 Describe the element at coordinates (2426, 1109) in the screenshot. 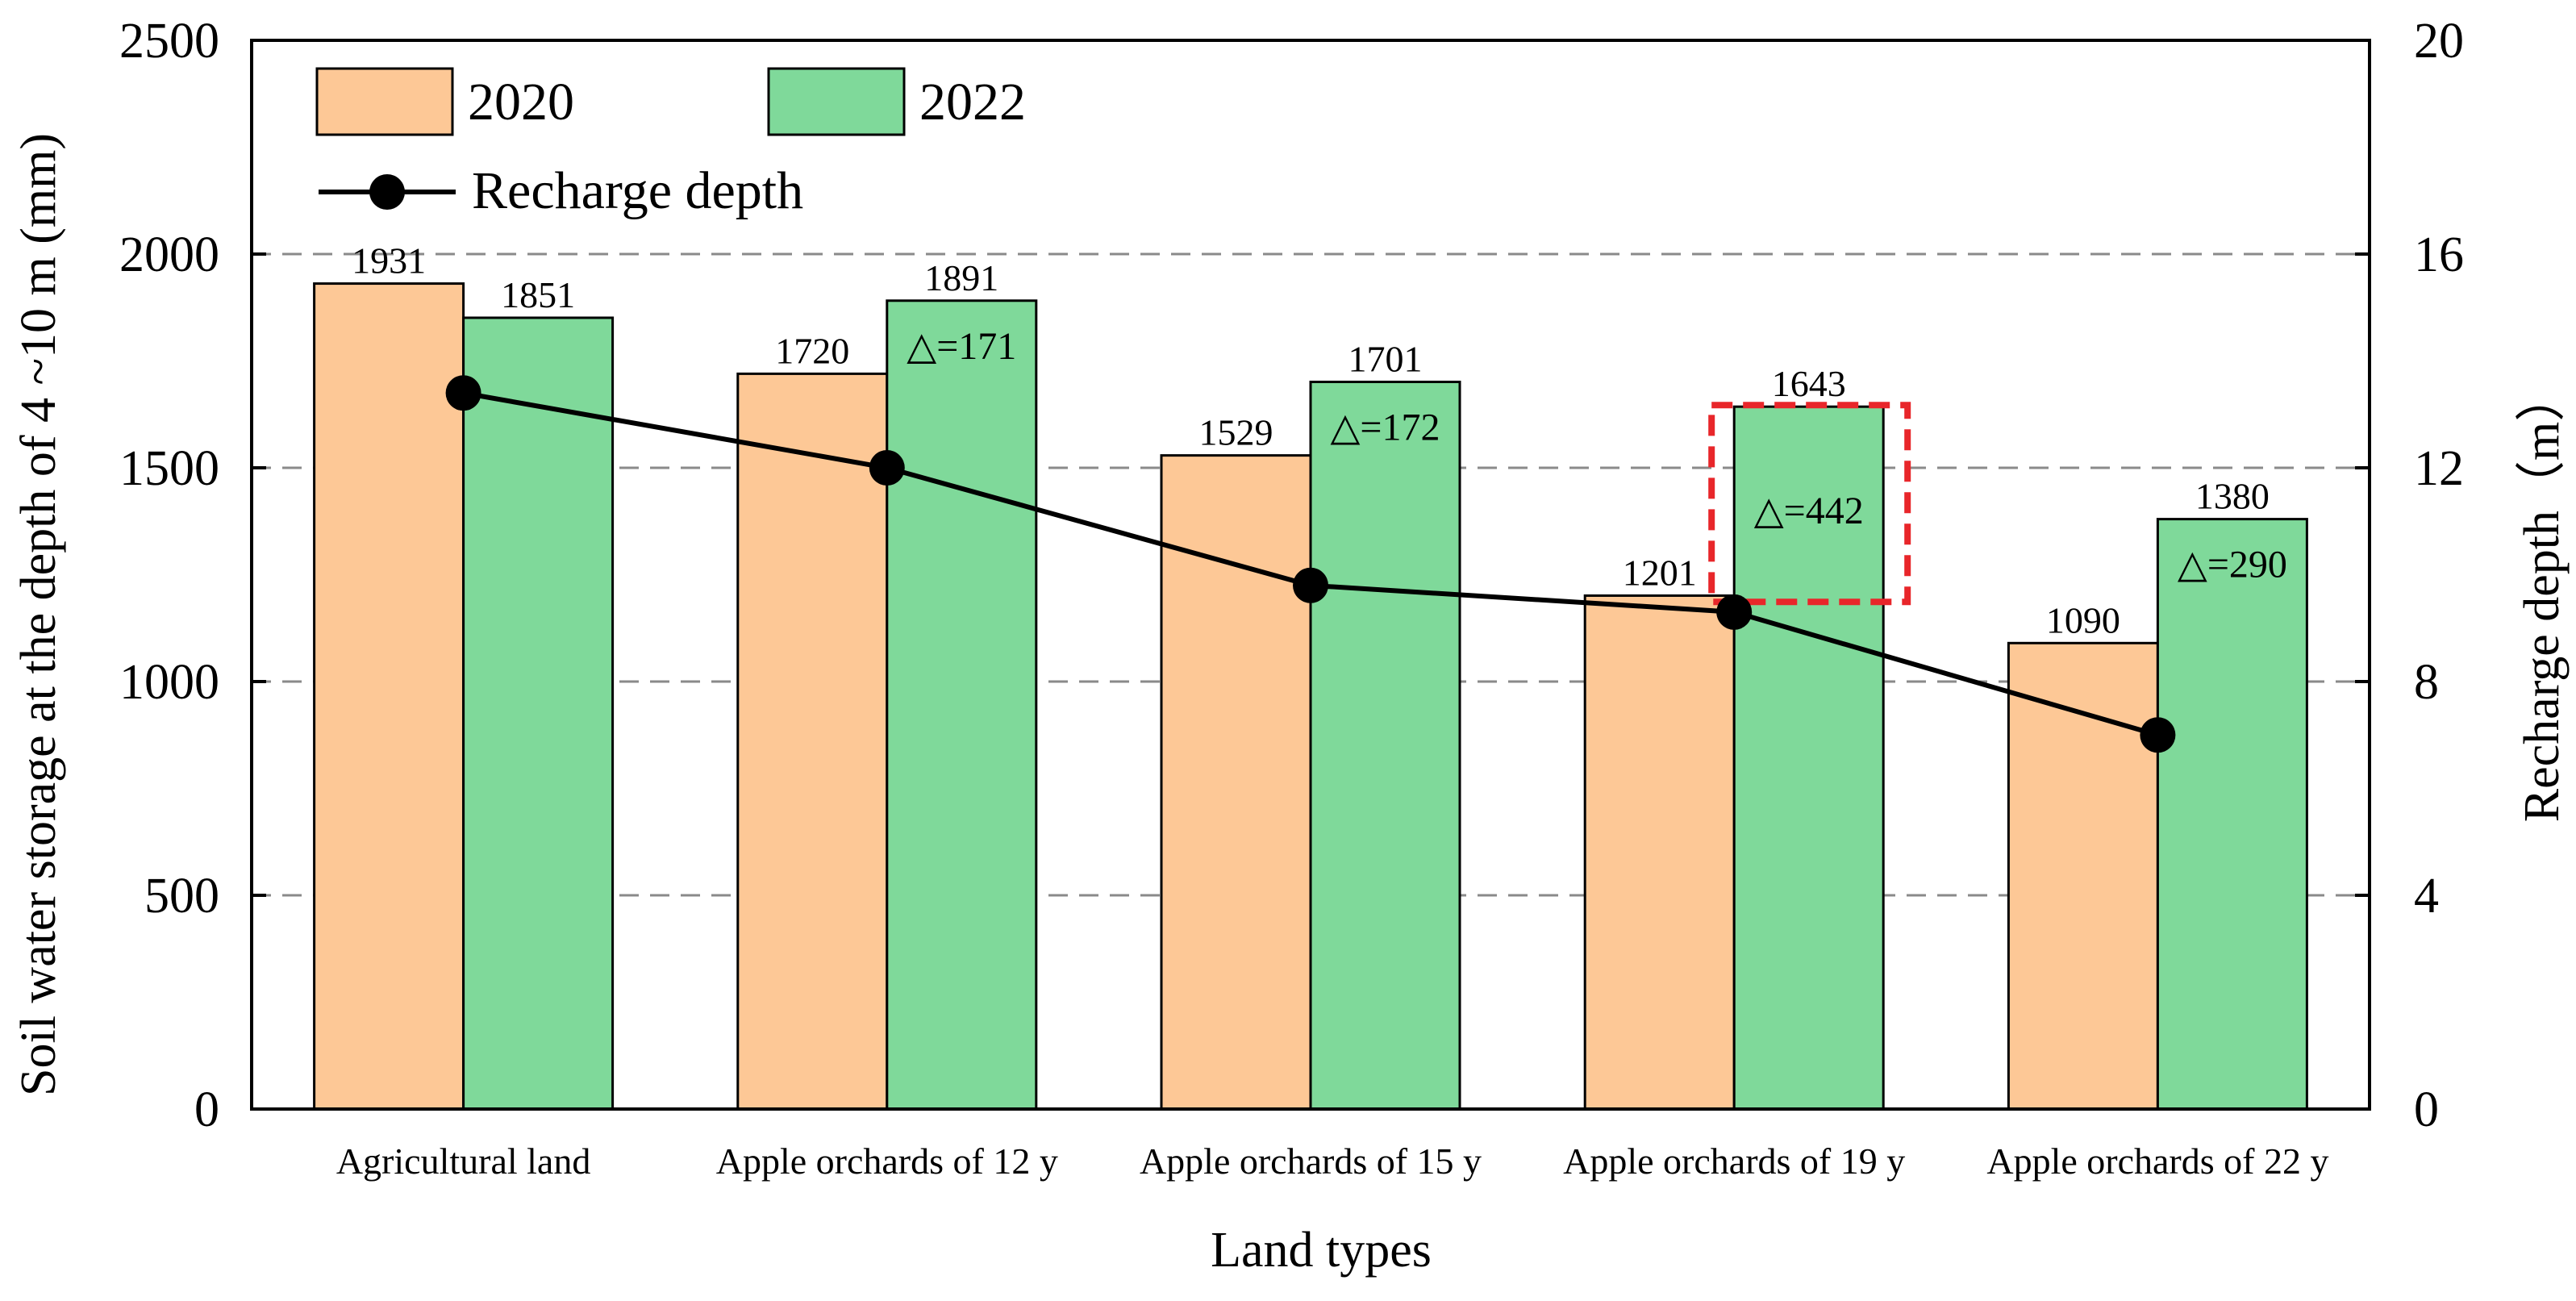

I see `y2-tick-label: 0` at that location.